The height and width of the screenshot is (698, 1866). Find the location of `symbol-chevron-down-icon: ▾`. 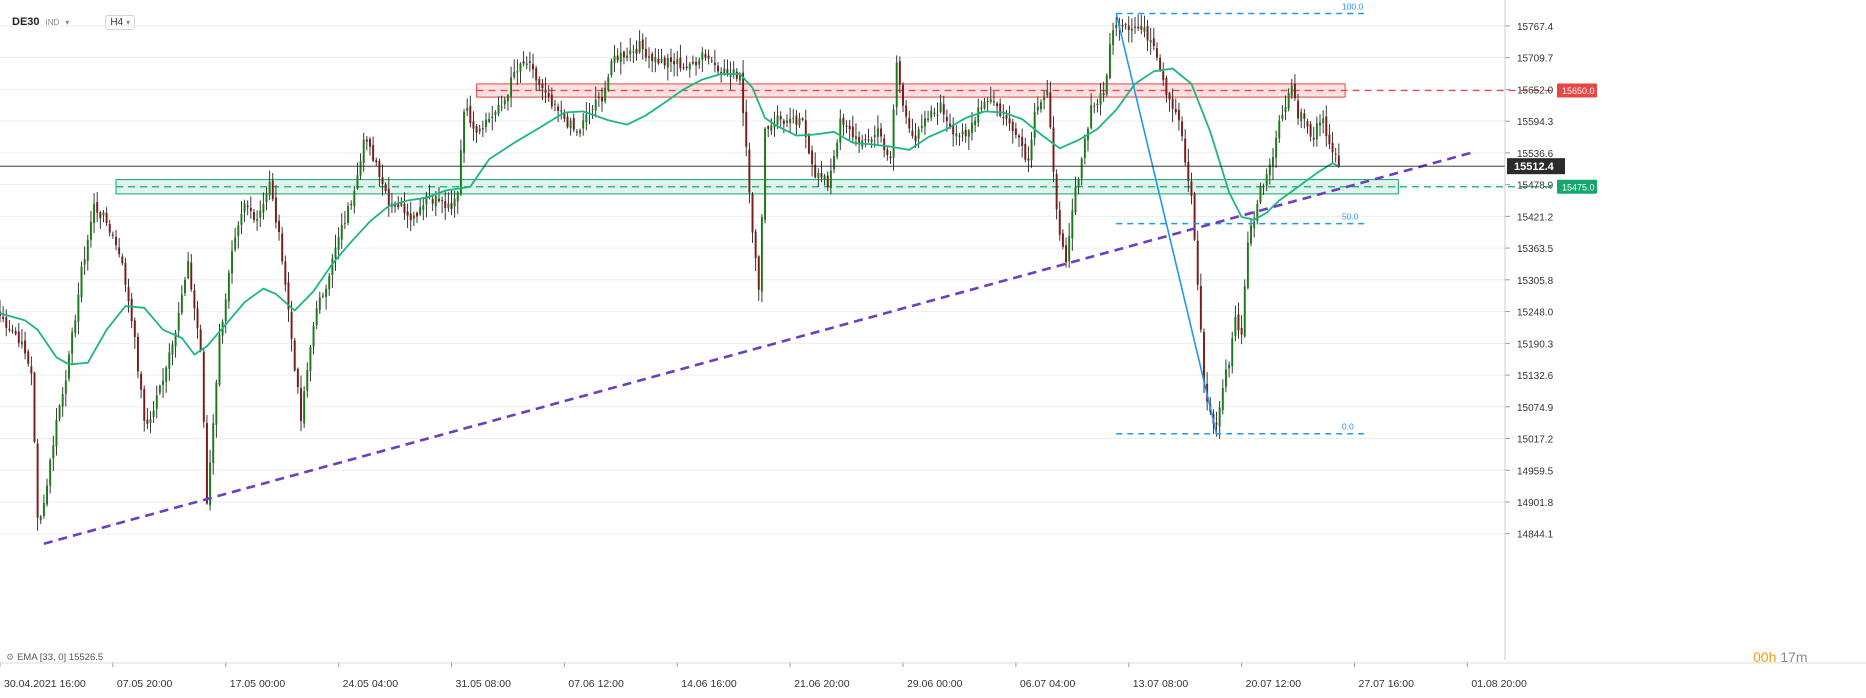

symbol-chevron-down-icon: ▾ is located at coordinates (67, 22).